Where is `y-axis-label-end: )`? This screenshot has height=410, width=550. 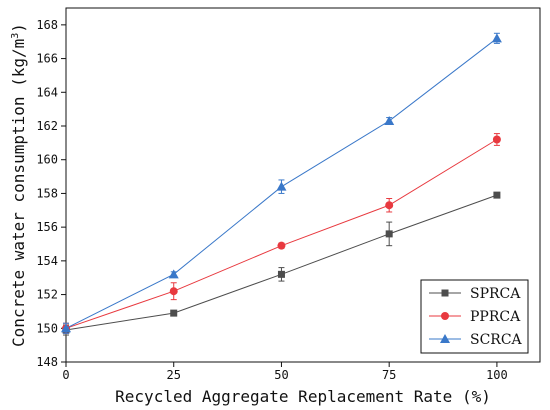 y-axis-label-end: ) is located at coordinates (18, 28).